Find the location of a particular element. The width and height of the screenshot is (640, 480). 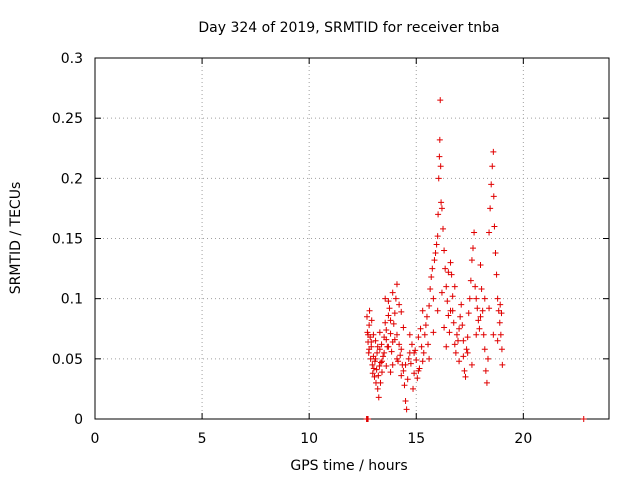

x-tick-label: 10 is located at coordinates (309, 439).